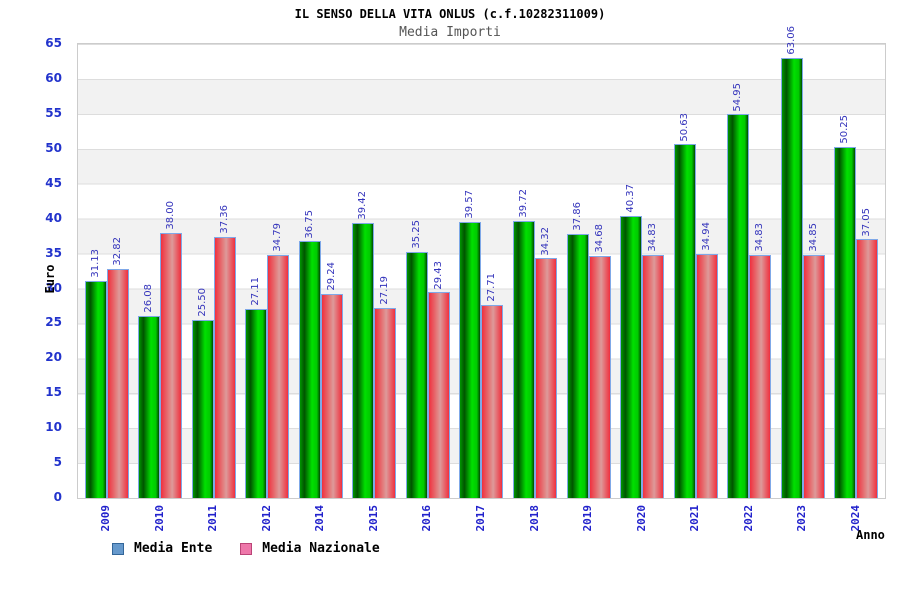  I want to click on y-tick-label: 0, so click(57, 497).